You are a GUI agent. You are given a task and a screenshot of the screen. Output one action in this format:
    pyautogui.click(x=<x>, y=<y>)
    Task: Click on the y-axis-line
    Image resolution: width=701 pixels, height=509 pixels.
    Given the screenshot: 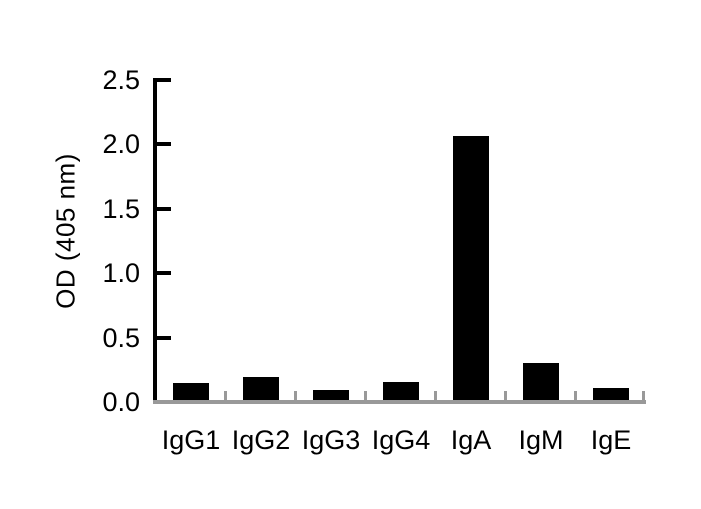 What is the action you would take?
    pyautogui.click(x=155, y=241)
    